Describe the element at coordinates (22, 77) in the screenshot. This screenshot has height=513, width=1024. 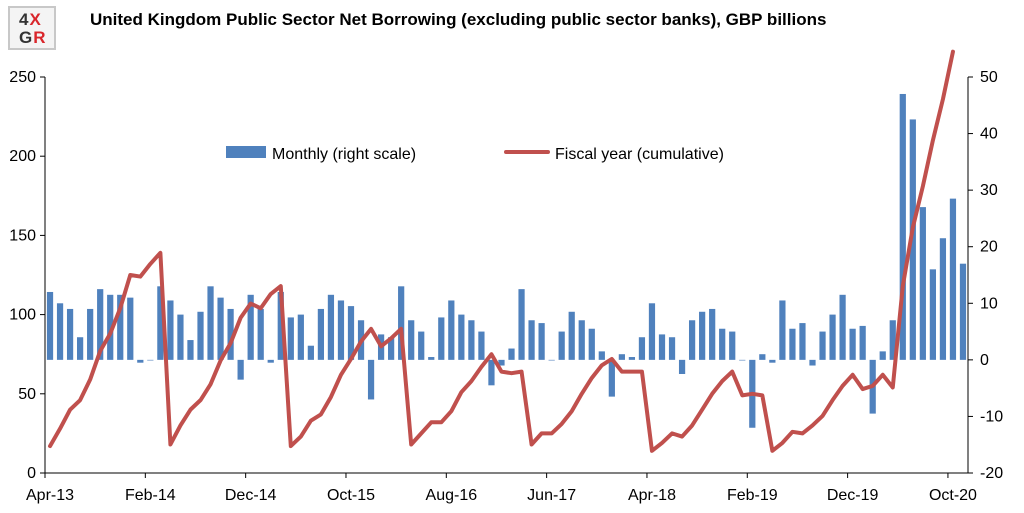
I see `left-tick-label: 250` at that location.